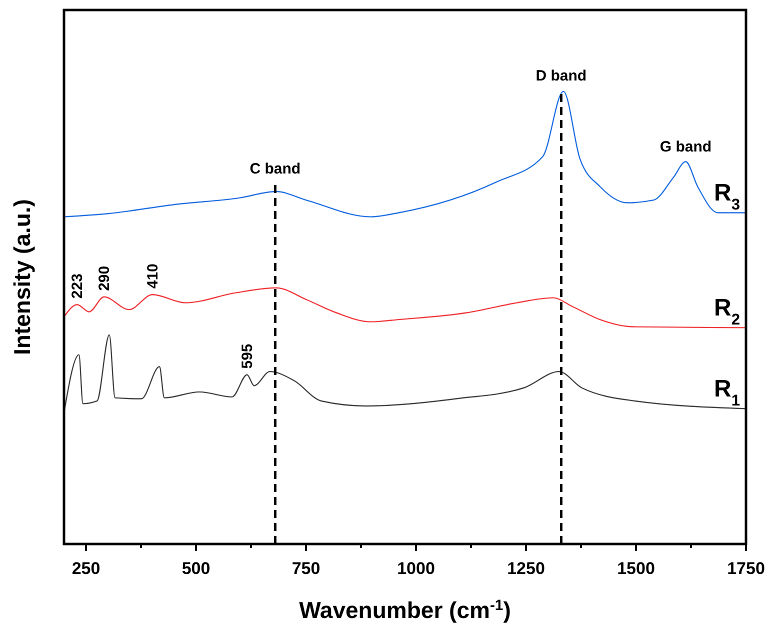  Describe the element at coordinates (247, 356) in the screenshot. I see `annotation: 595` at that location.